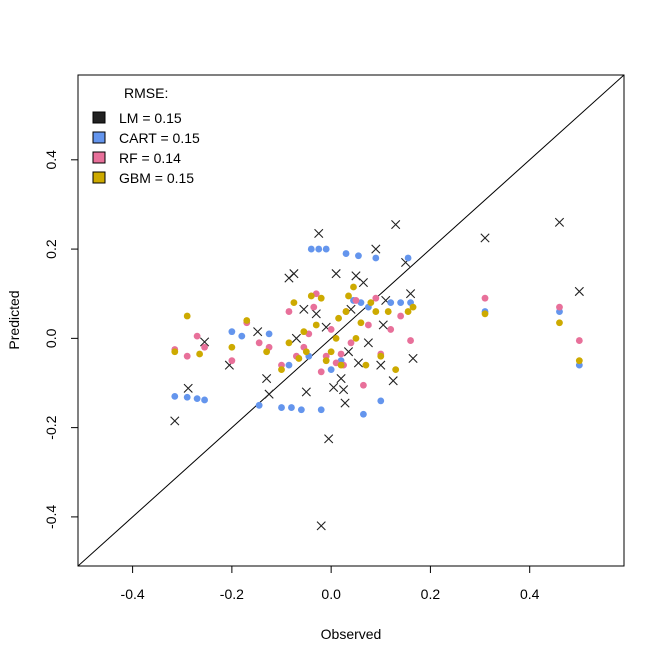 This screenshot has width=664, height=664. Describe the element at coordinates (159, 138) in the screenshot. I see `legend-label: CART = 0.15` at that location.